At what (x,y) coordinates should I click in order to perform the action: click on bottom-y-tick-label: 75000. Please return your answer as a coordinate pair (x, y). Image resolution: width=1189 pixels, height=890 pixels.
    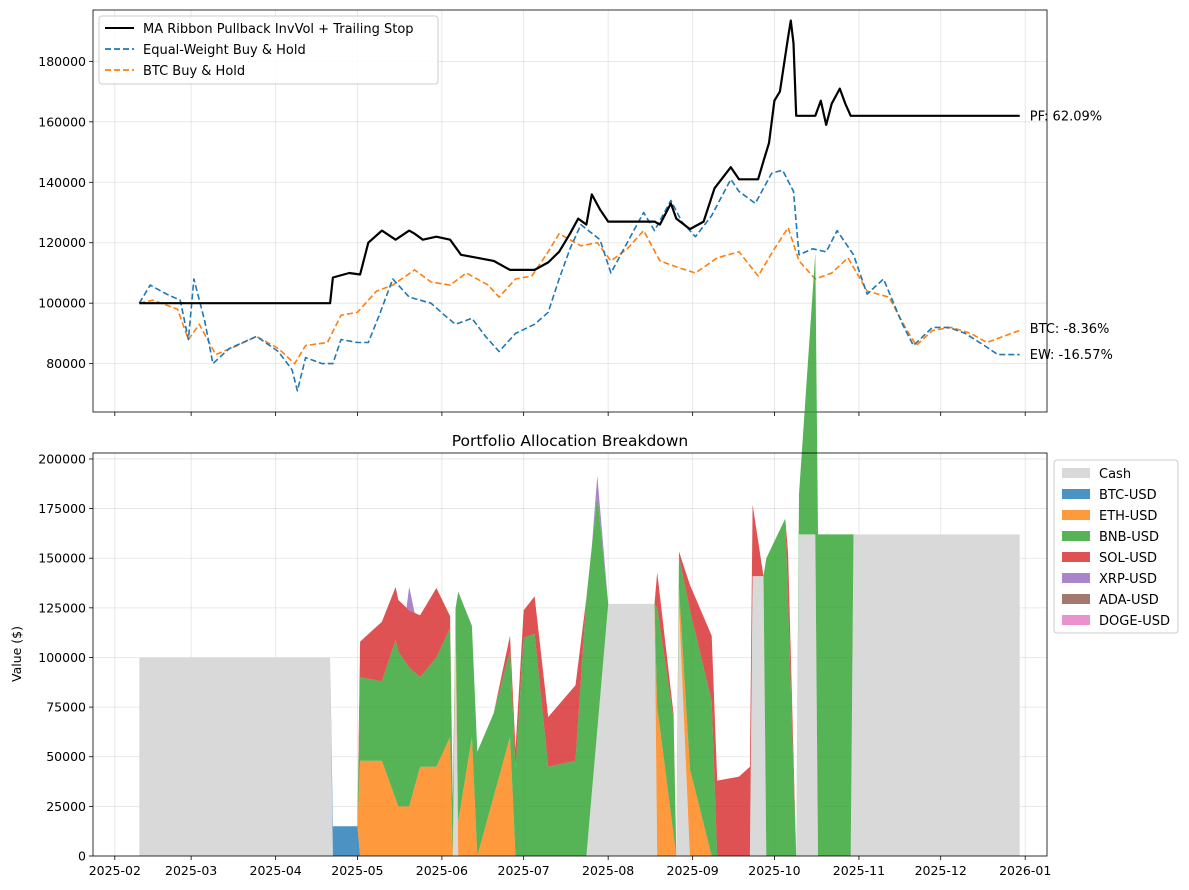
    Looking at the image, I should click on (66, 707).